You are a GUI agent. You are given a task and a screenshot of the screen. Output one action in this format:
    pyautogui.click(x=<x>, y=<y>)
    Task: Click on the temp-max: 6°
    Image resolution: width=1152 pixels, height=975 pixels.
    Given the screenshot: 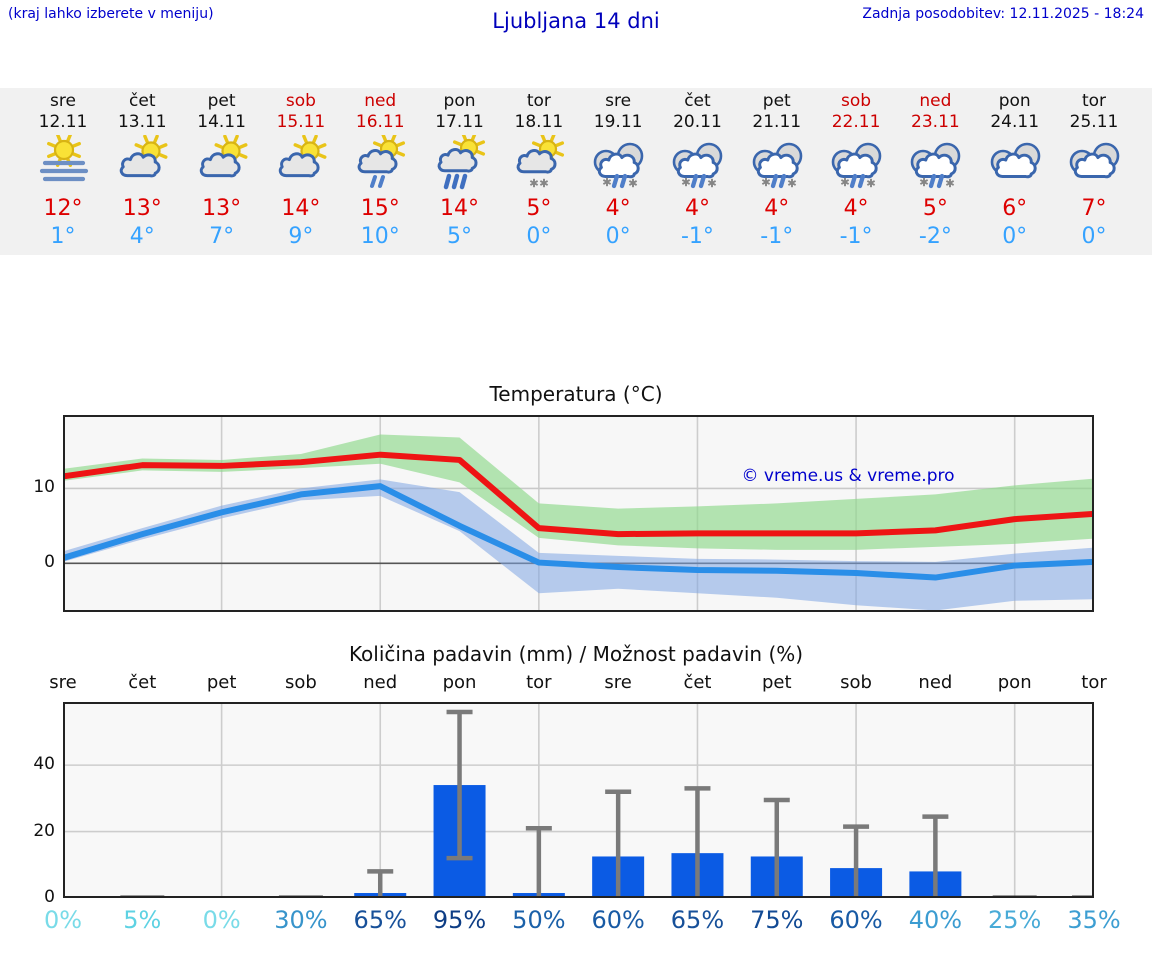 What is the action you would take?
    pyautogui.click(x=1015, y=208)
    